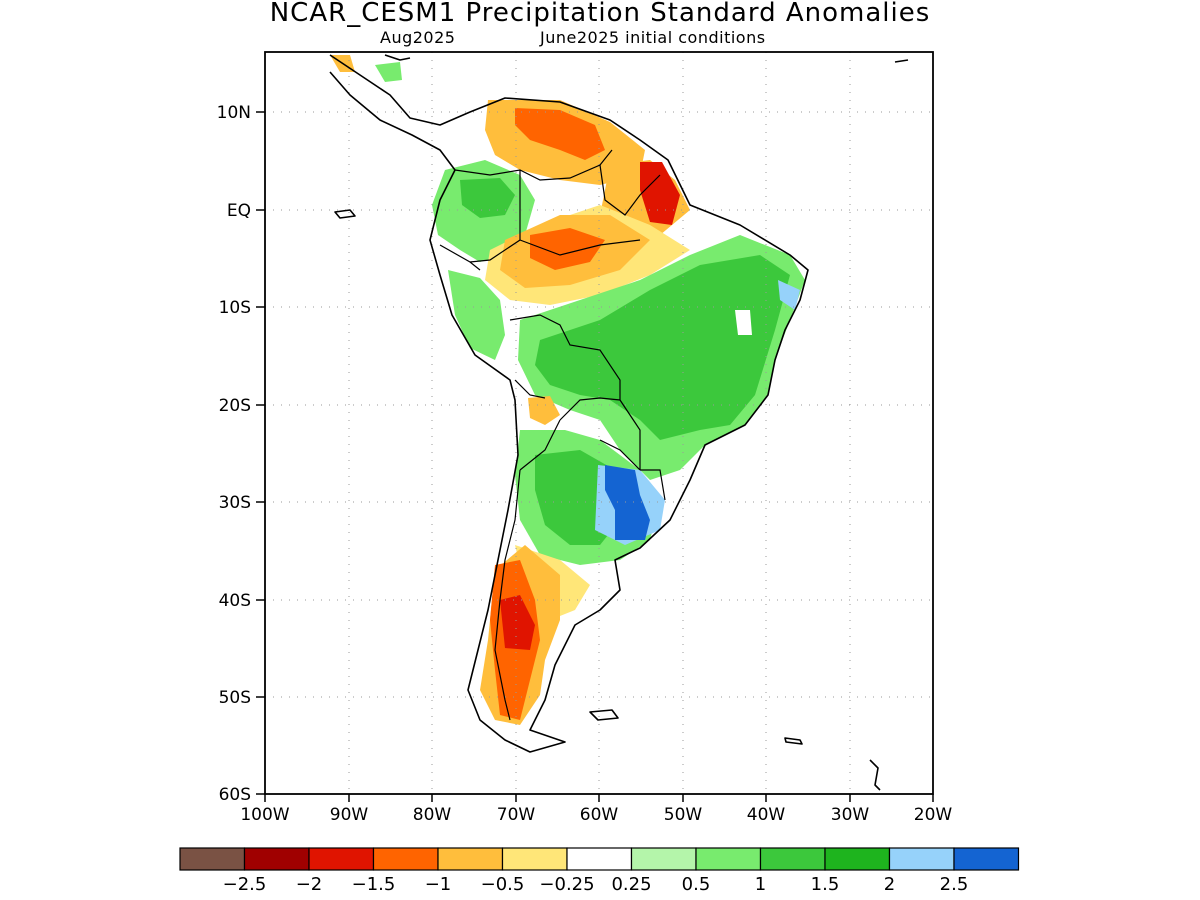 This screenshot has height=900, width=1200. Describe the element at coordinates (235, 795) in the screenshot. I see `lat-label: 60S` at that location.